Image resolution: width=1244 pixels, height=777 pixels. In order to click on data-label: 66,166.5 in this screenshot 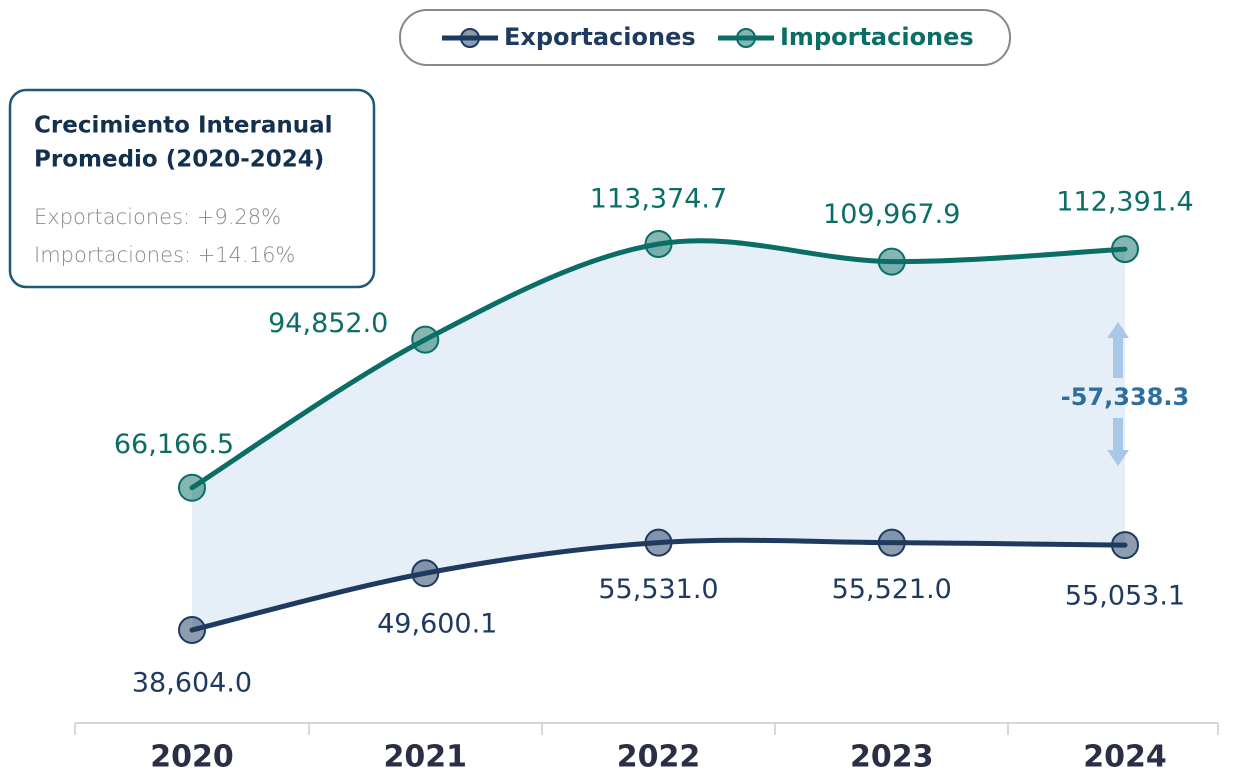, I will do `click(174, 444)`.